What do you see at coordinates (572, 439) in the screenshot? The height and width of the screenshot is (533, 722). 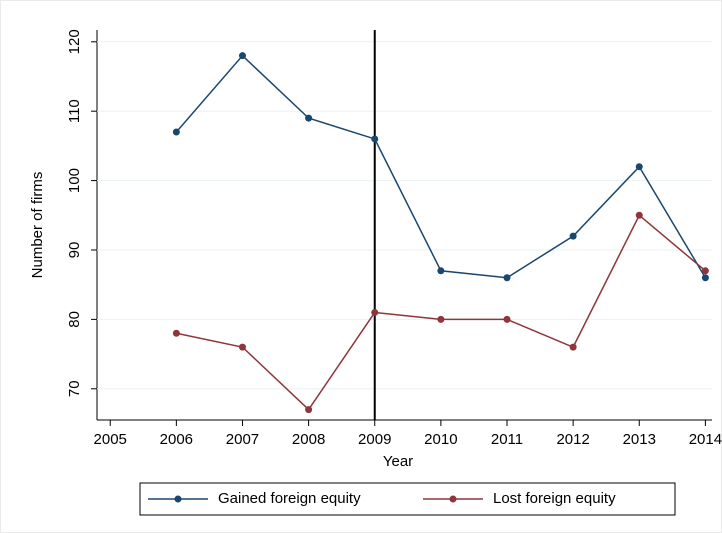 I see `x-tick-label: 2012` at bounding box center [572, 439].